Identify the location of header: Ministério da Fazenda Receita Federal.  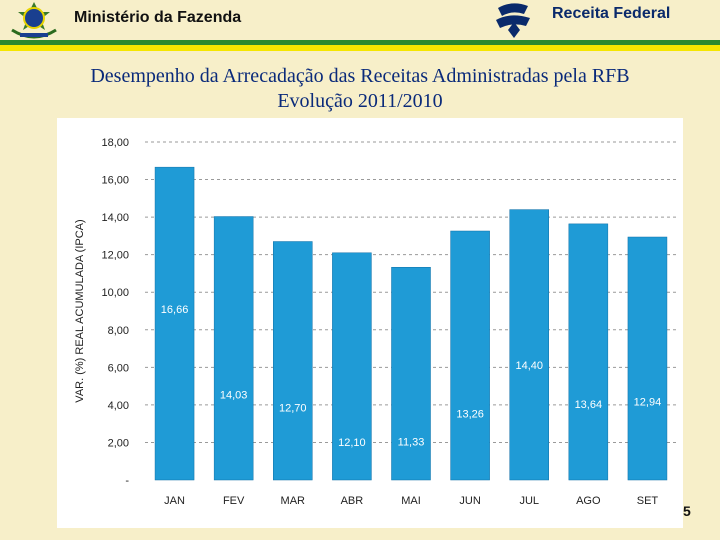
(360, 25).